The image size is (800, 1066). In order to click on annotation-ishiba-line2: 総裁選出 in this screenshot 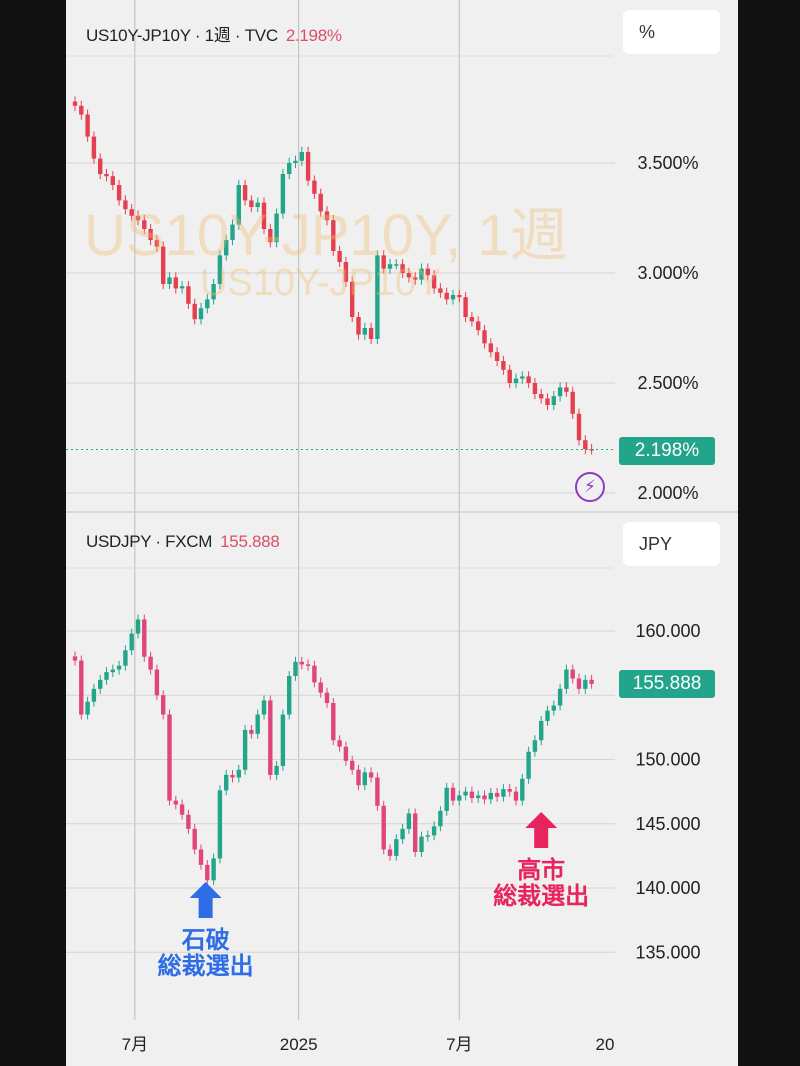, I will do `click(205, 966)`.